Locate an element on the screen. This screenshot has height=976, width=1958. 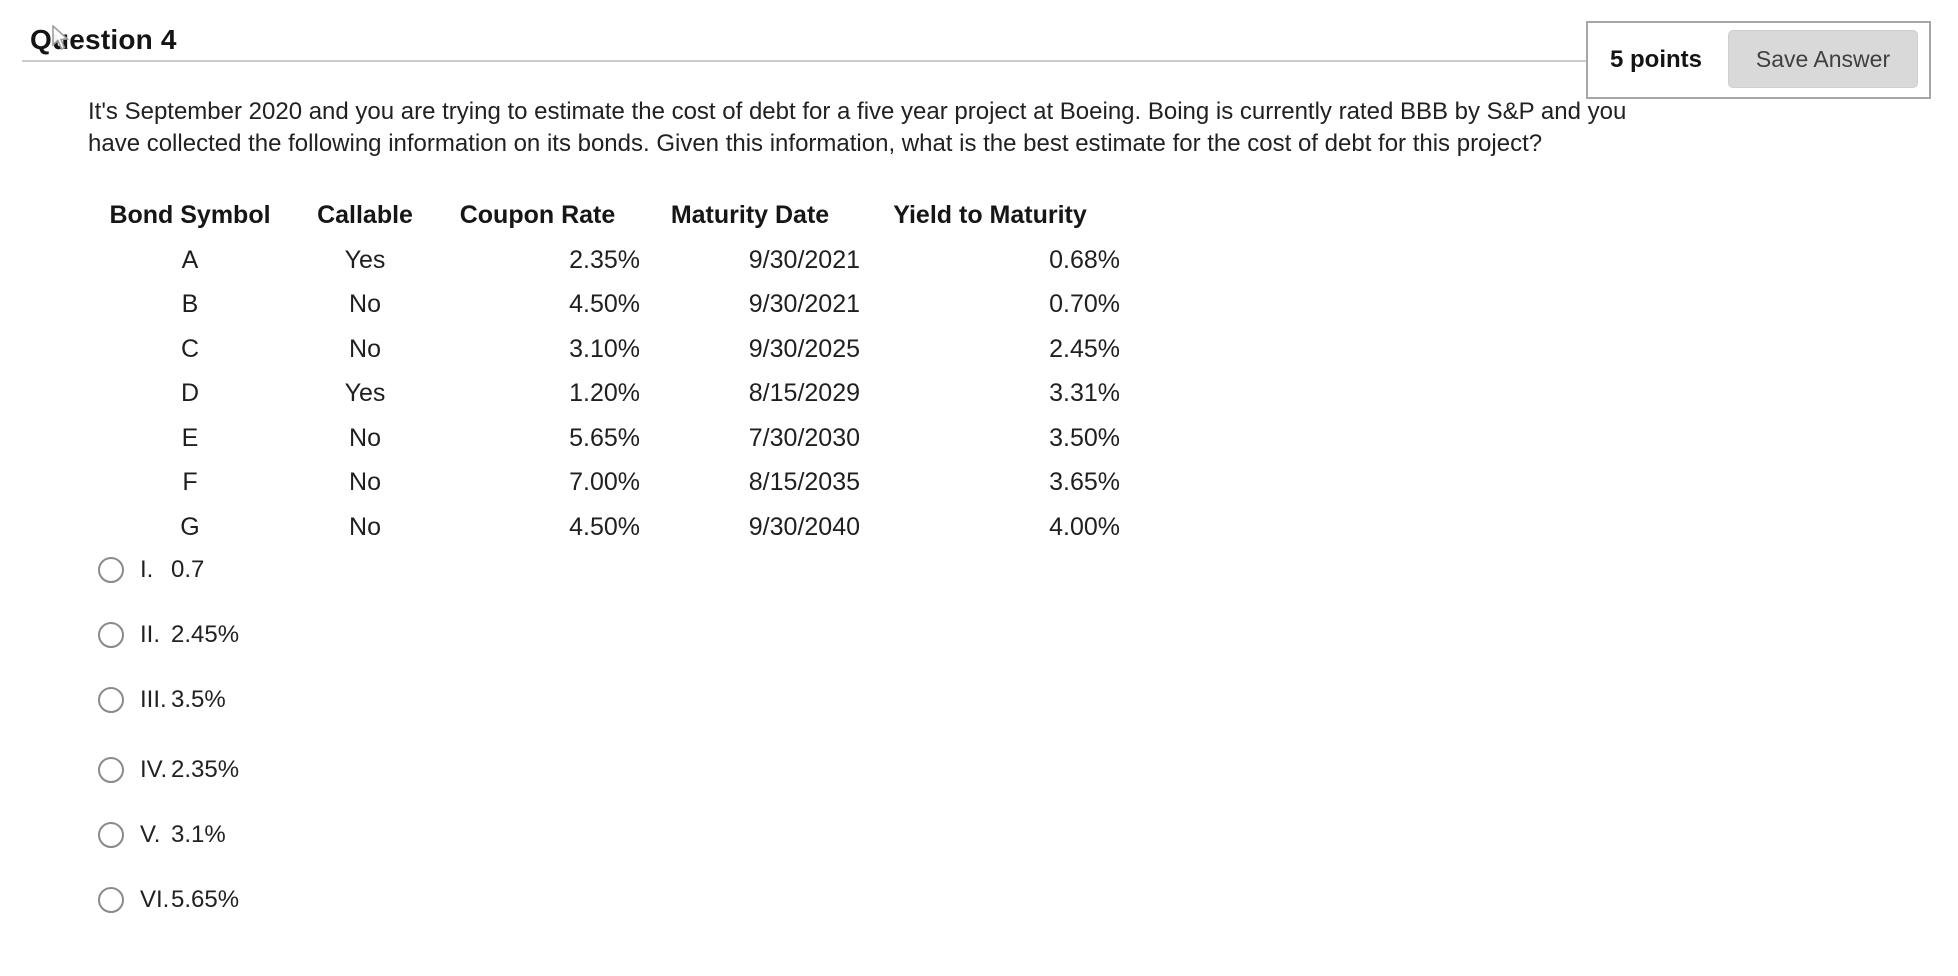
option-value: 5.65% is located at coordinates (205, 899).